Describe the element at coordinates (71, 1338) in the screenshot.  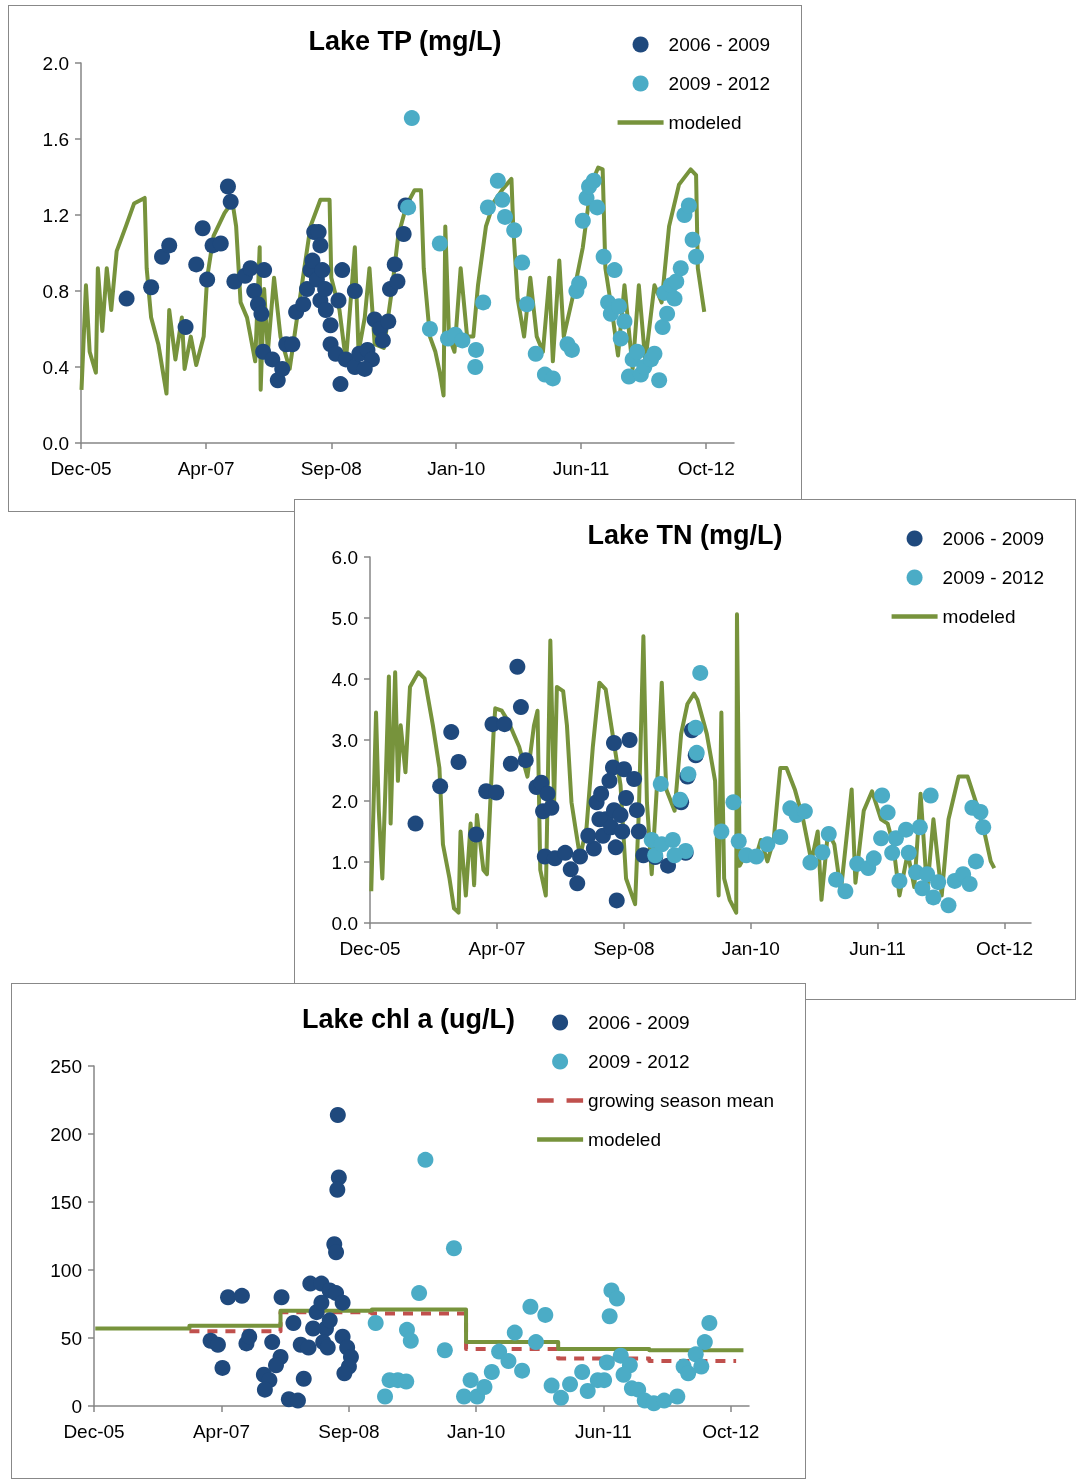
I see `y-tick-label: 50` at that location.